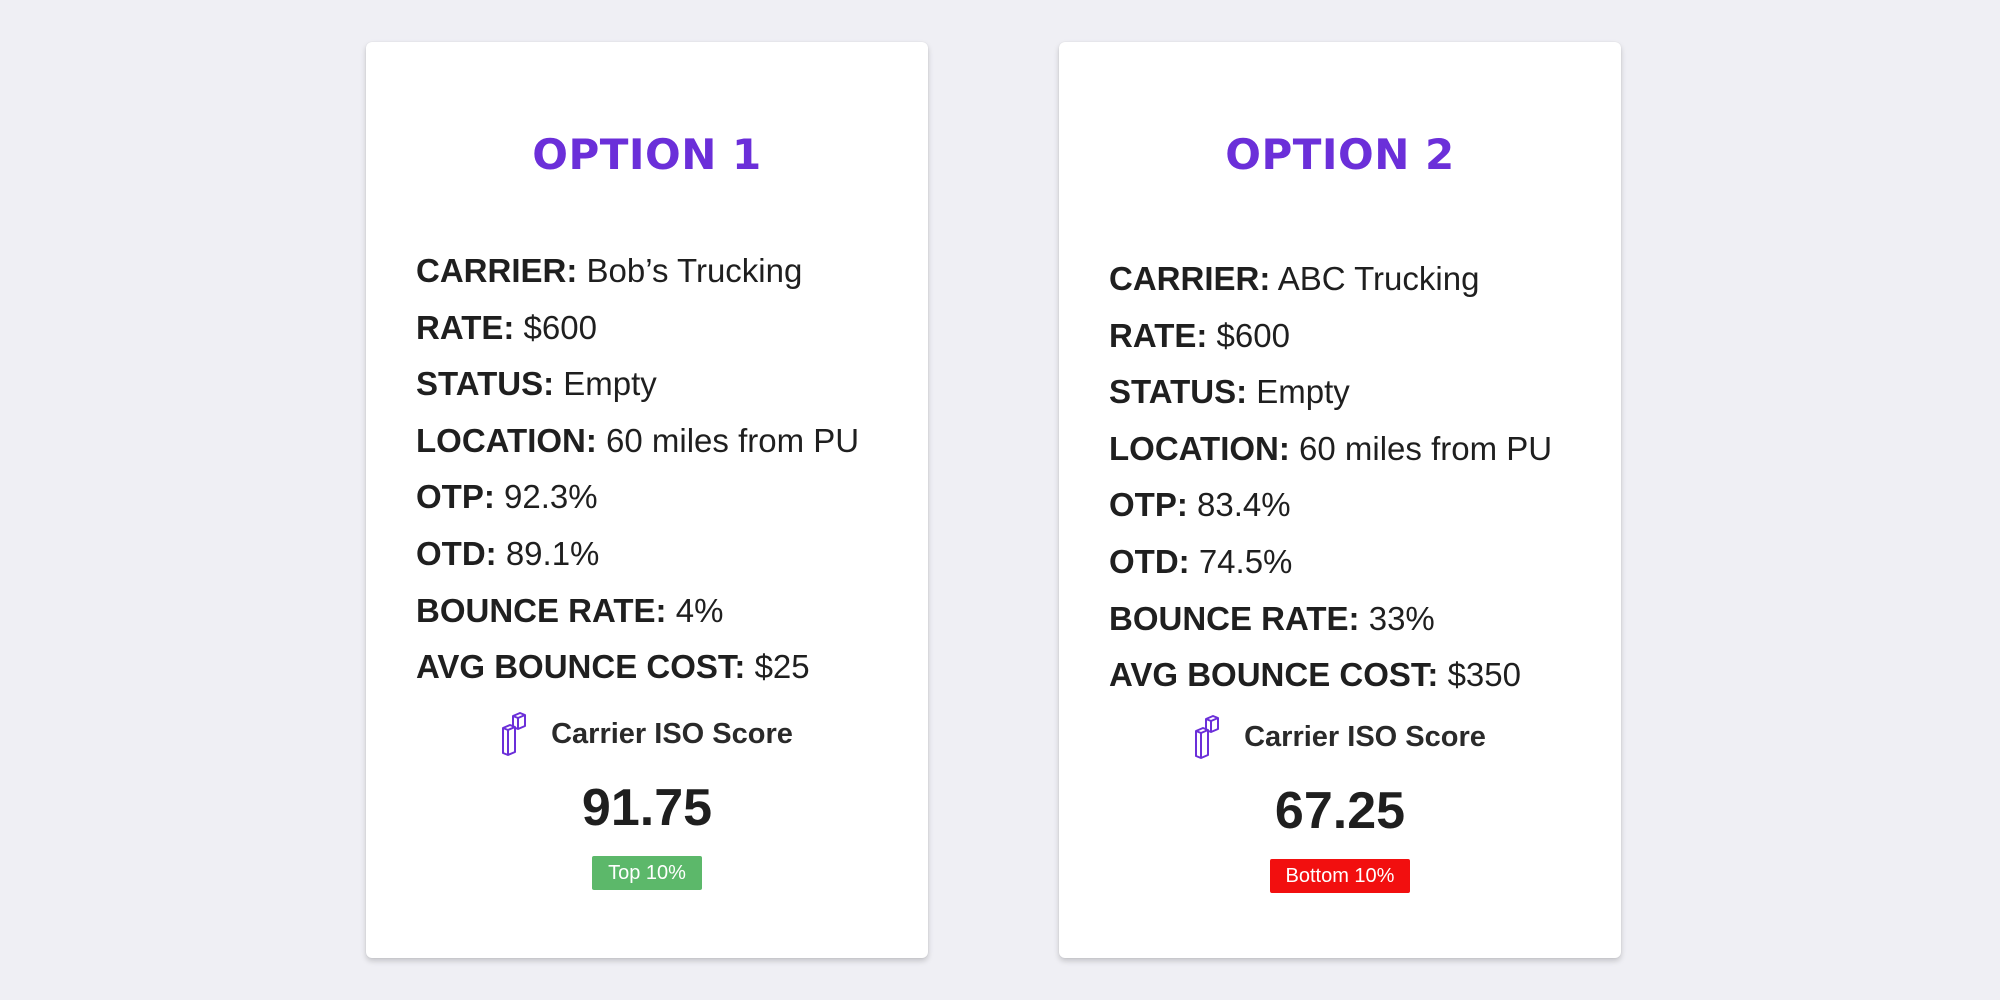 The height and width of the screenshot is (1000, 2000). I want to click on field-value: $25, so click(782, 667).